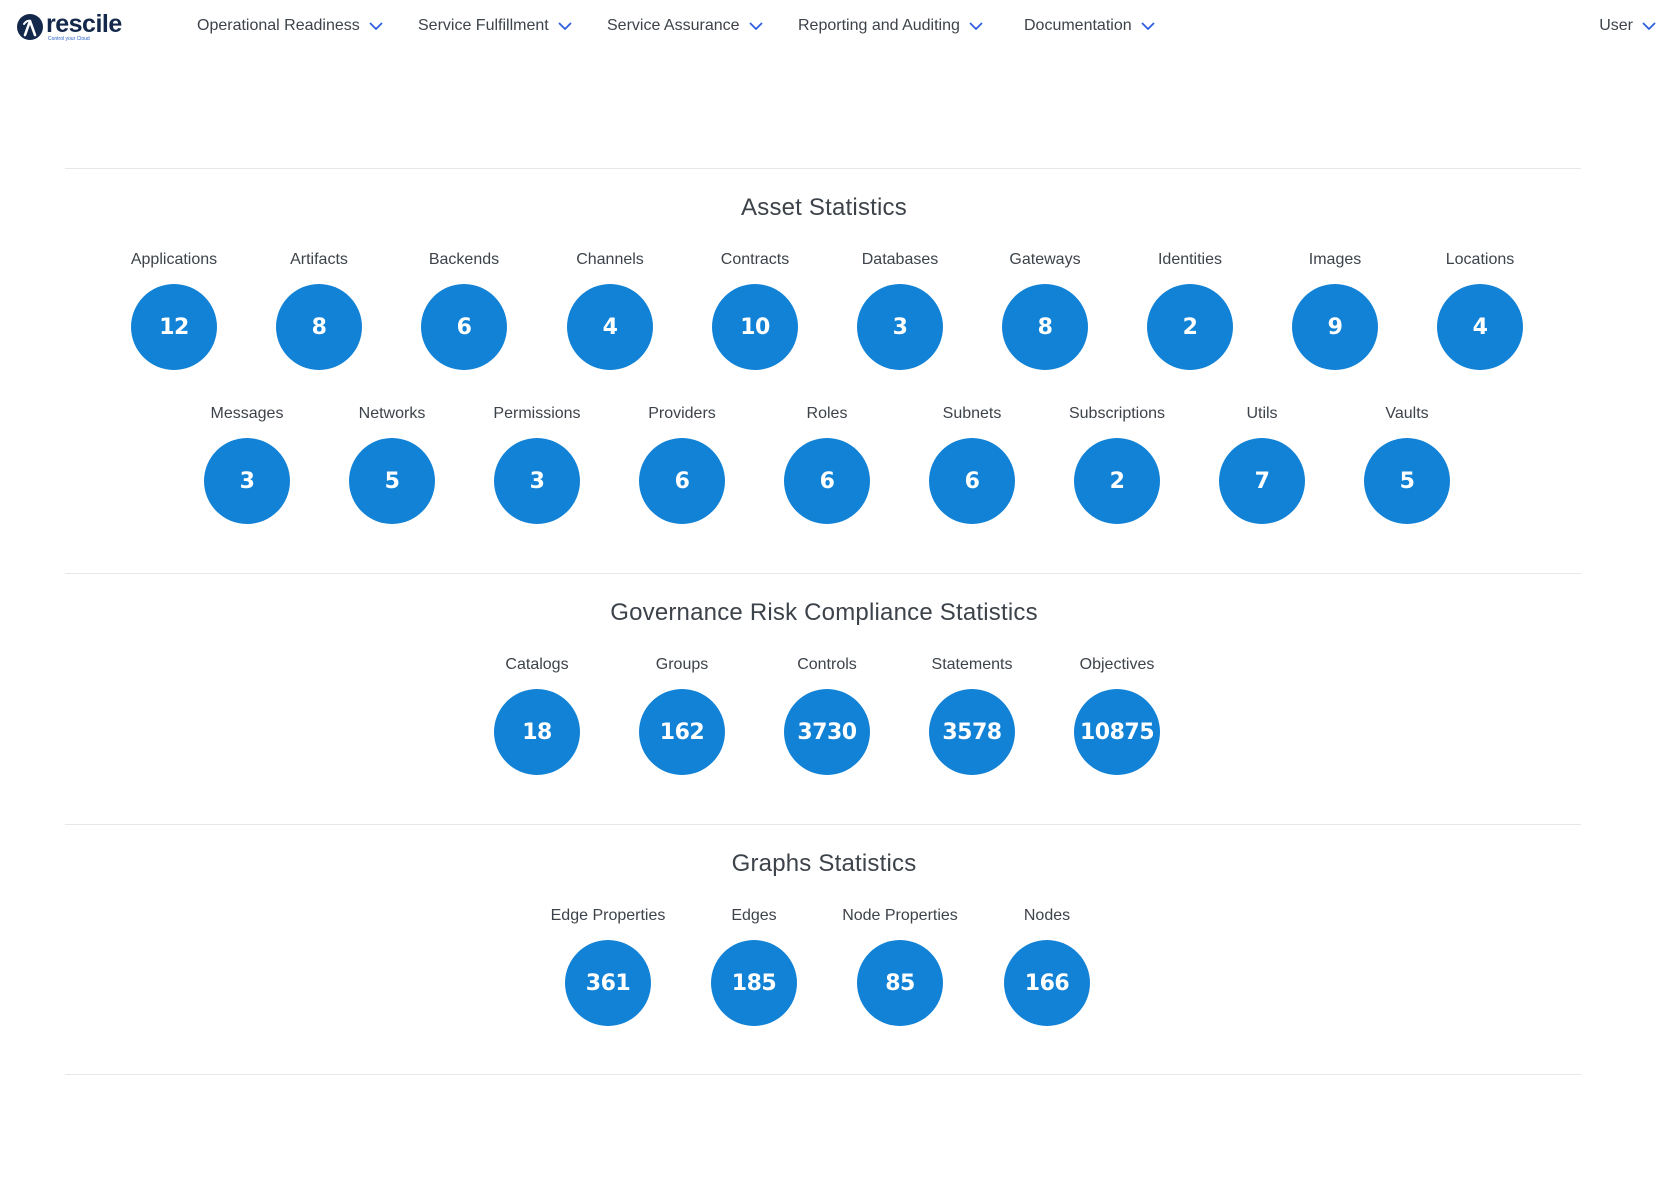 This screenshot has height=1200, width=1665. Describe the element at coordinates (537, 413) in the screenshot. I see `stat-label: Permissions` at that location.